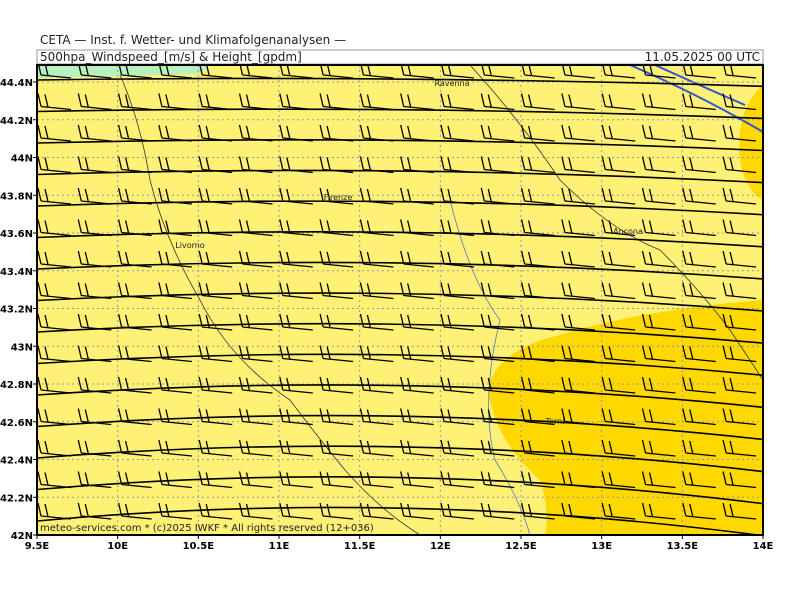  What do you see at coordinates (16, 385) in the screenshot?
I see `lat-label: 42.8N` at bounding box center [16, 385].